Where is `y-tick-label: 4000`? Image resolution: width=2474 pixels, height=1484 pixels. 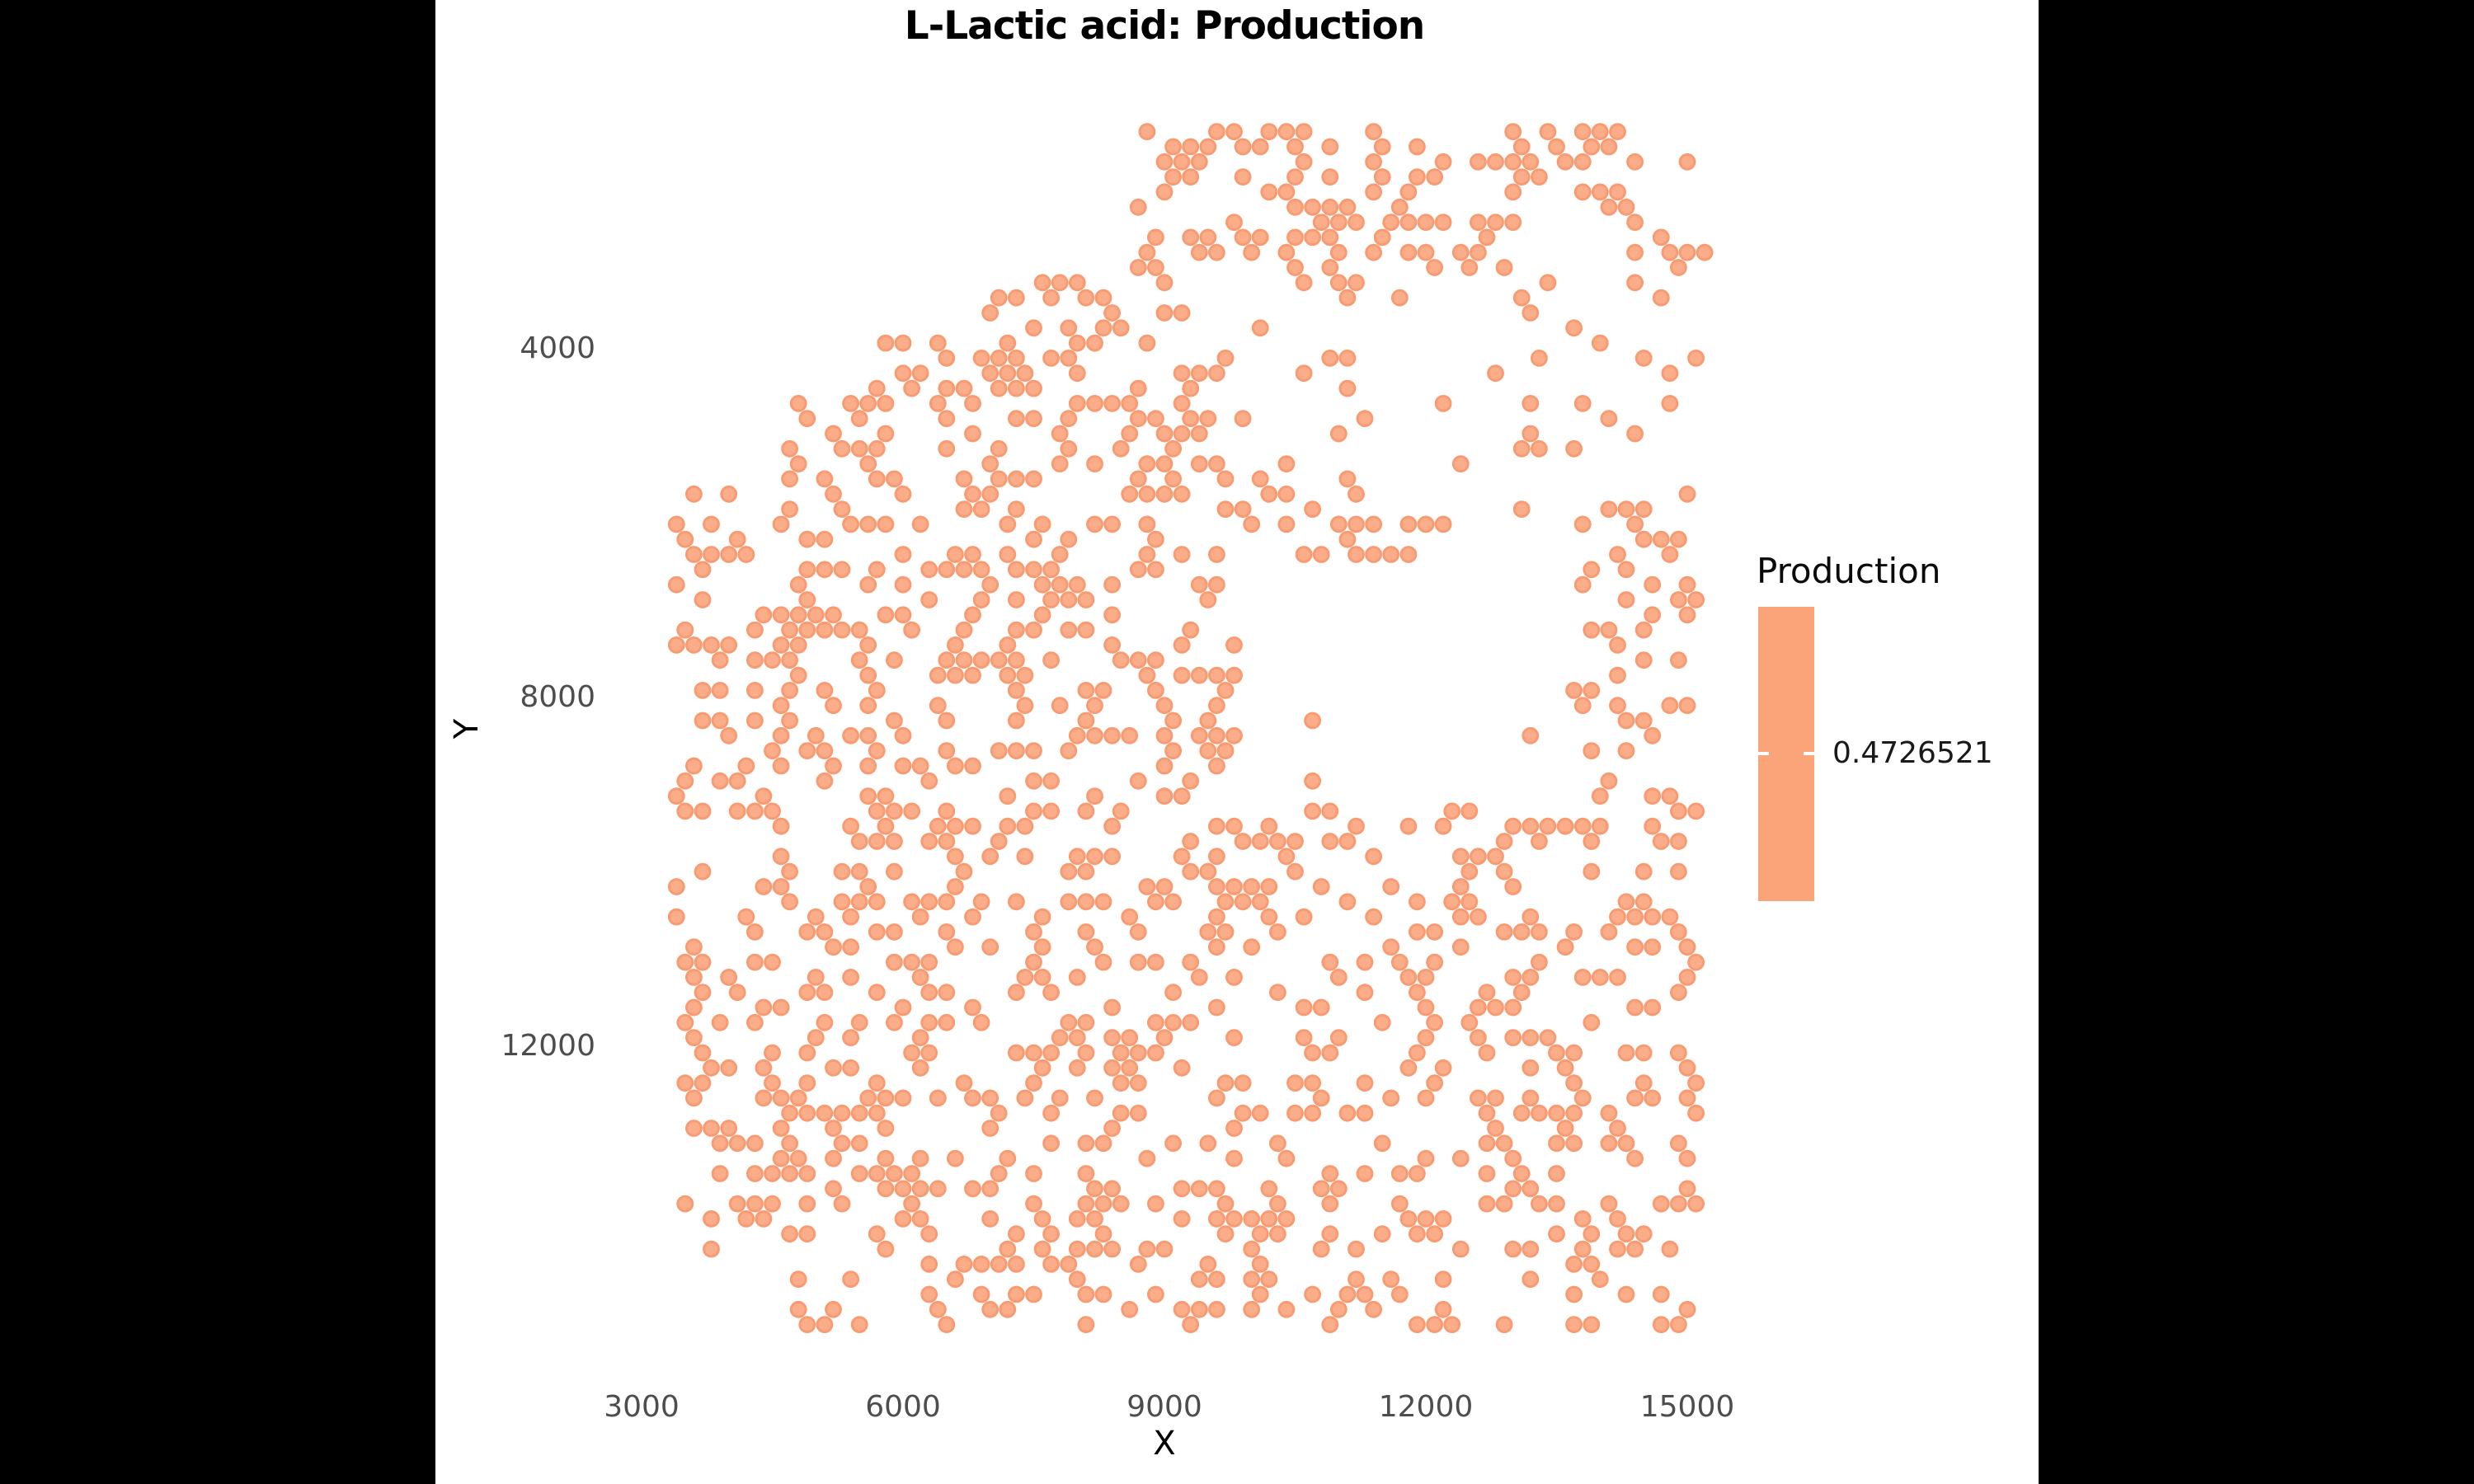
y-tick-label: 4000 is located at coordinates (557, 348).